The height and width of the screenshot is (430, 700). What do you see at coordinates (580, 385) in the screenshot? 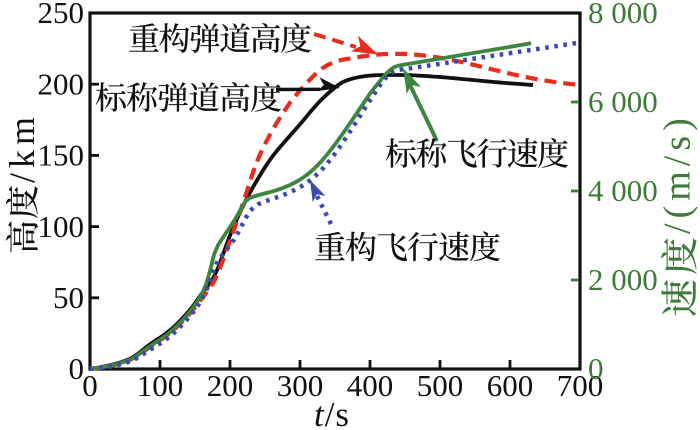
I see `svg-text: 700` at bounding box center [580, 385].